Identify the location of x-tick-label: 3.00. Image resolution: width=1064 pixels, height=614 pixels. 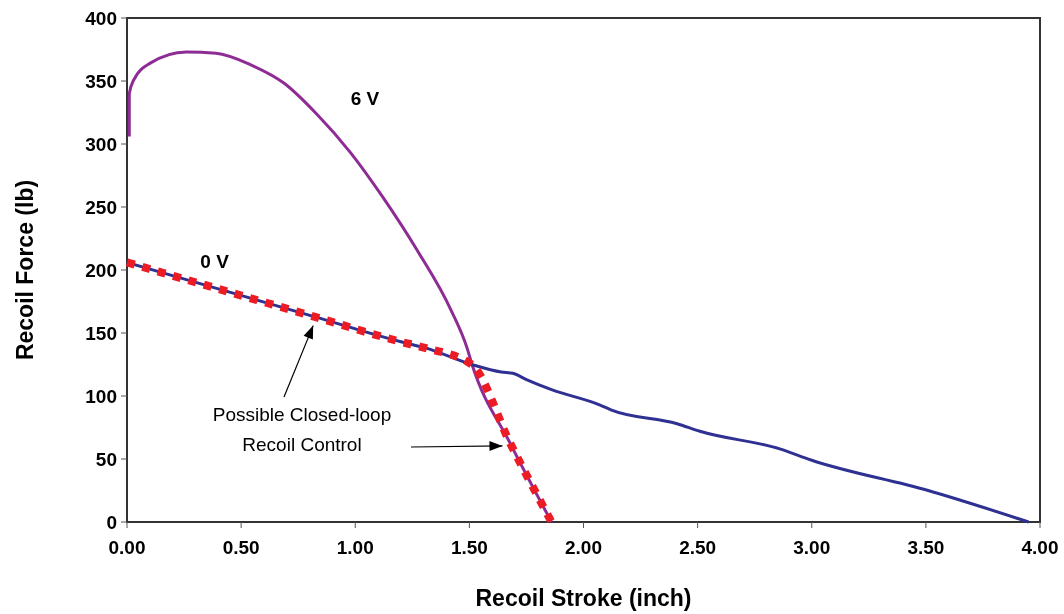
(812, 547).